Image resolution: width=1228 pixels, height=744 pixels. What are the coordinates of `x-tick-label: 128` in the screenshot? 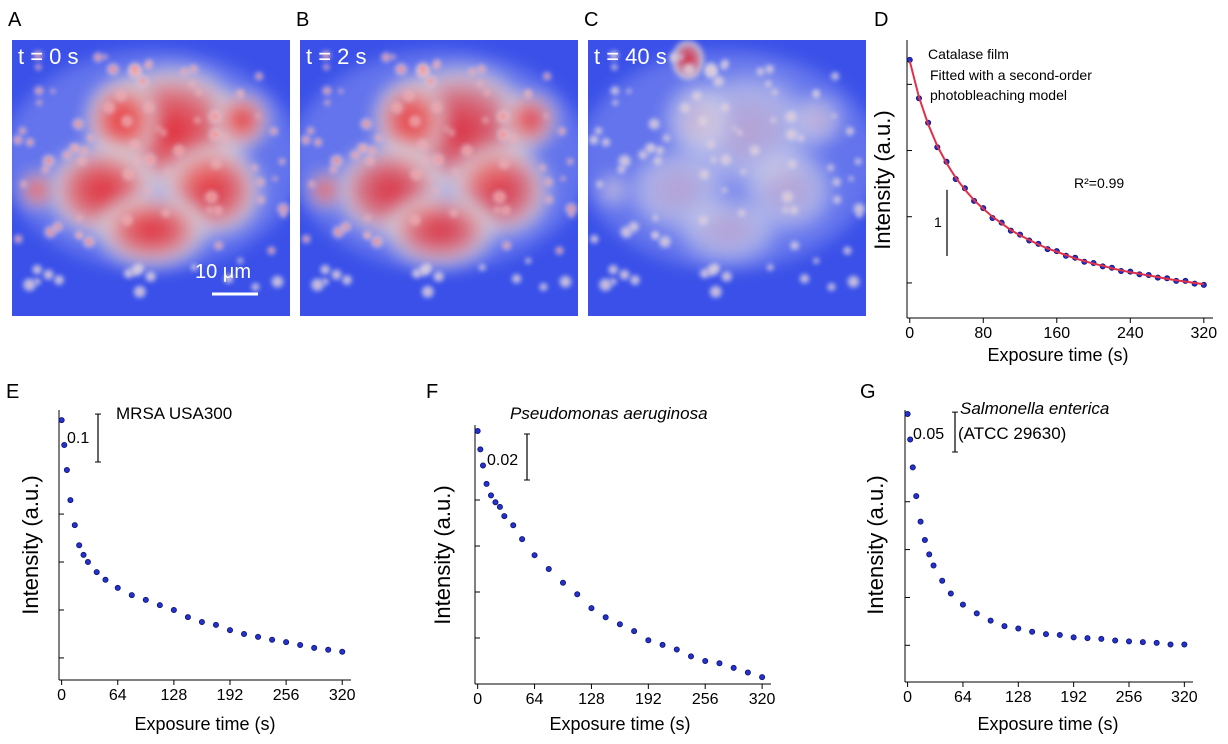 It's located at (174, 695).